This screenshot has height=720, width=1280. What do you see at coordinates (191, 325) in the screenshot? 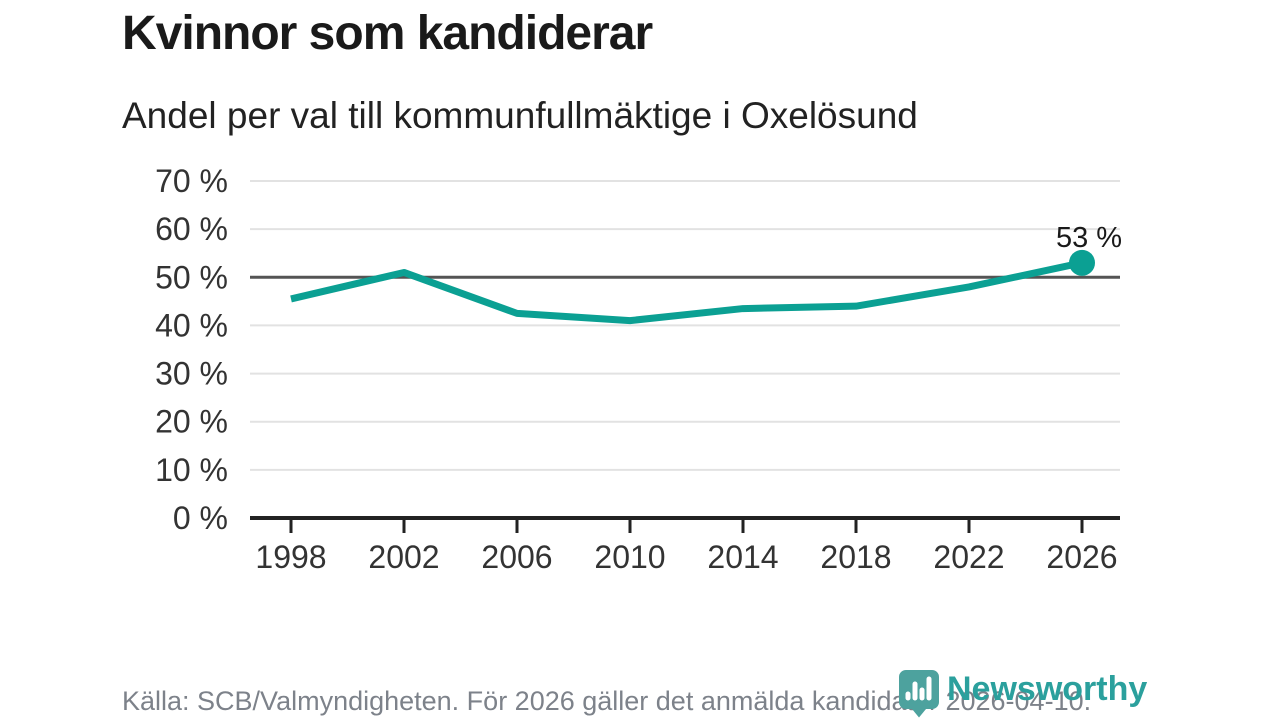
I see `y-tick-label: 40 %` at bounding box center [191, 325].